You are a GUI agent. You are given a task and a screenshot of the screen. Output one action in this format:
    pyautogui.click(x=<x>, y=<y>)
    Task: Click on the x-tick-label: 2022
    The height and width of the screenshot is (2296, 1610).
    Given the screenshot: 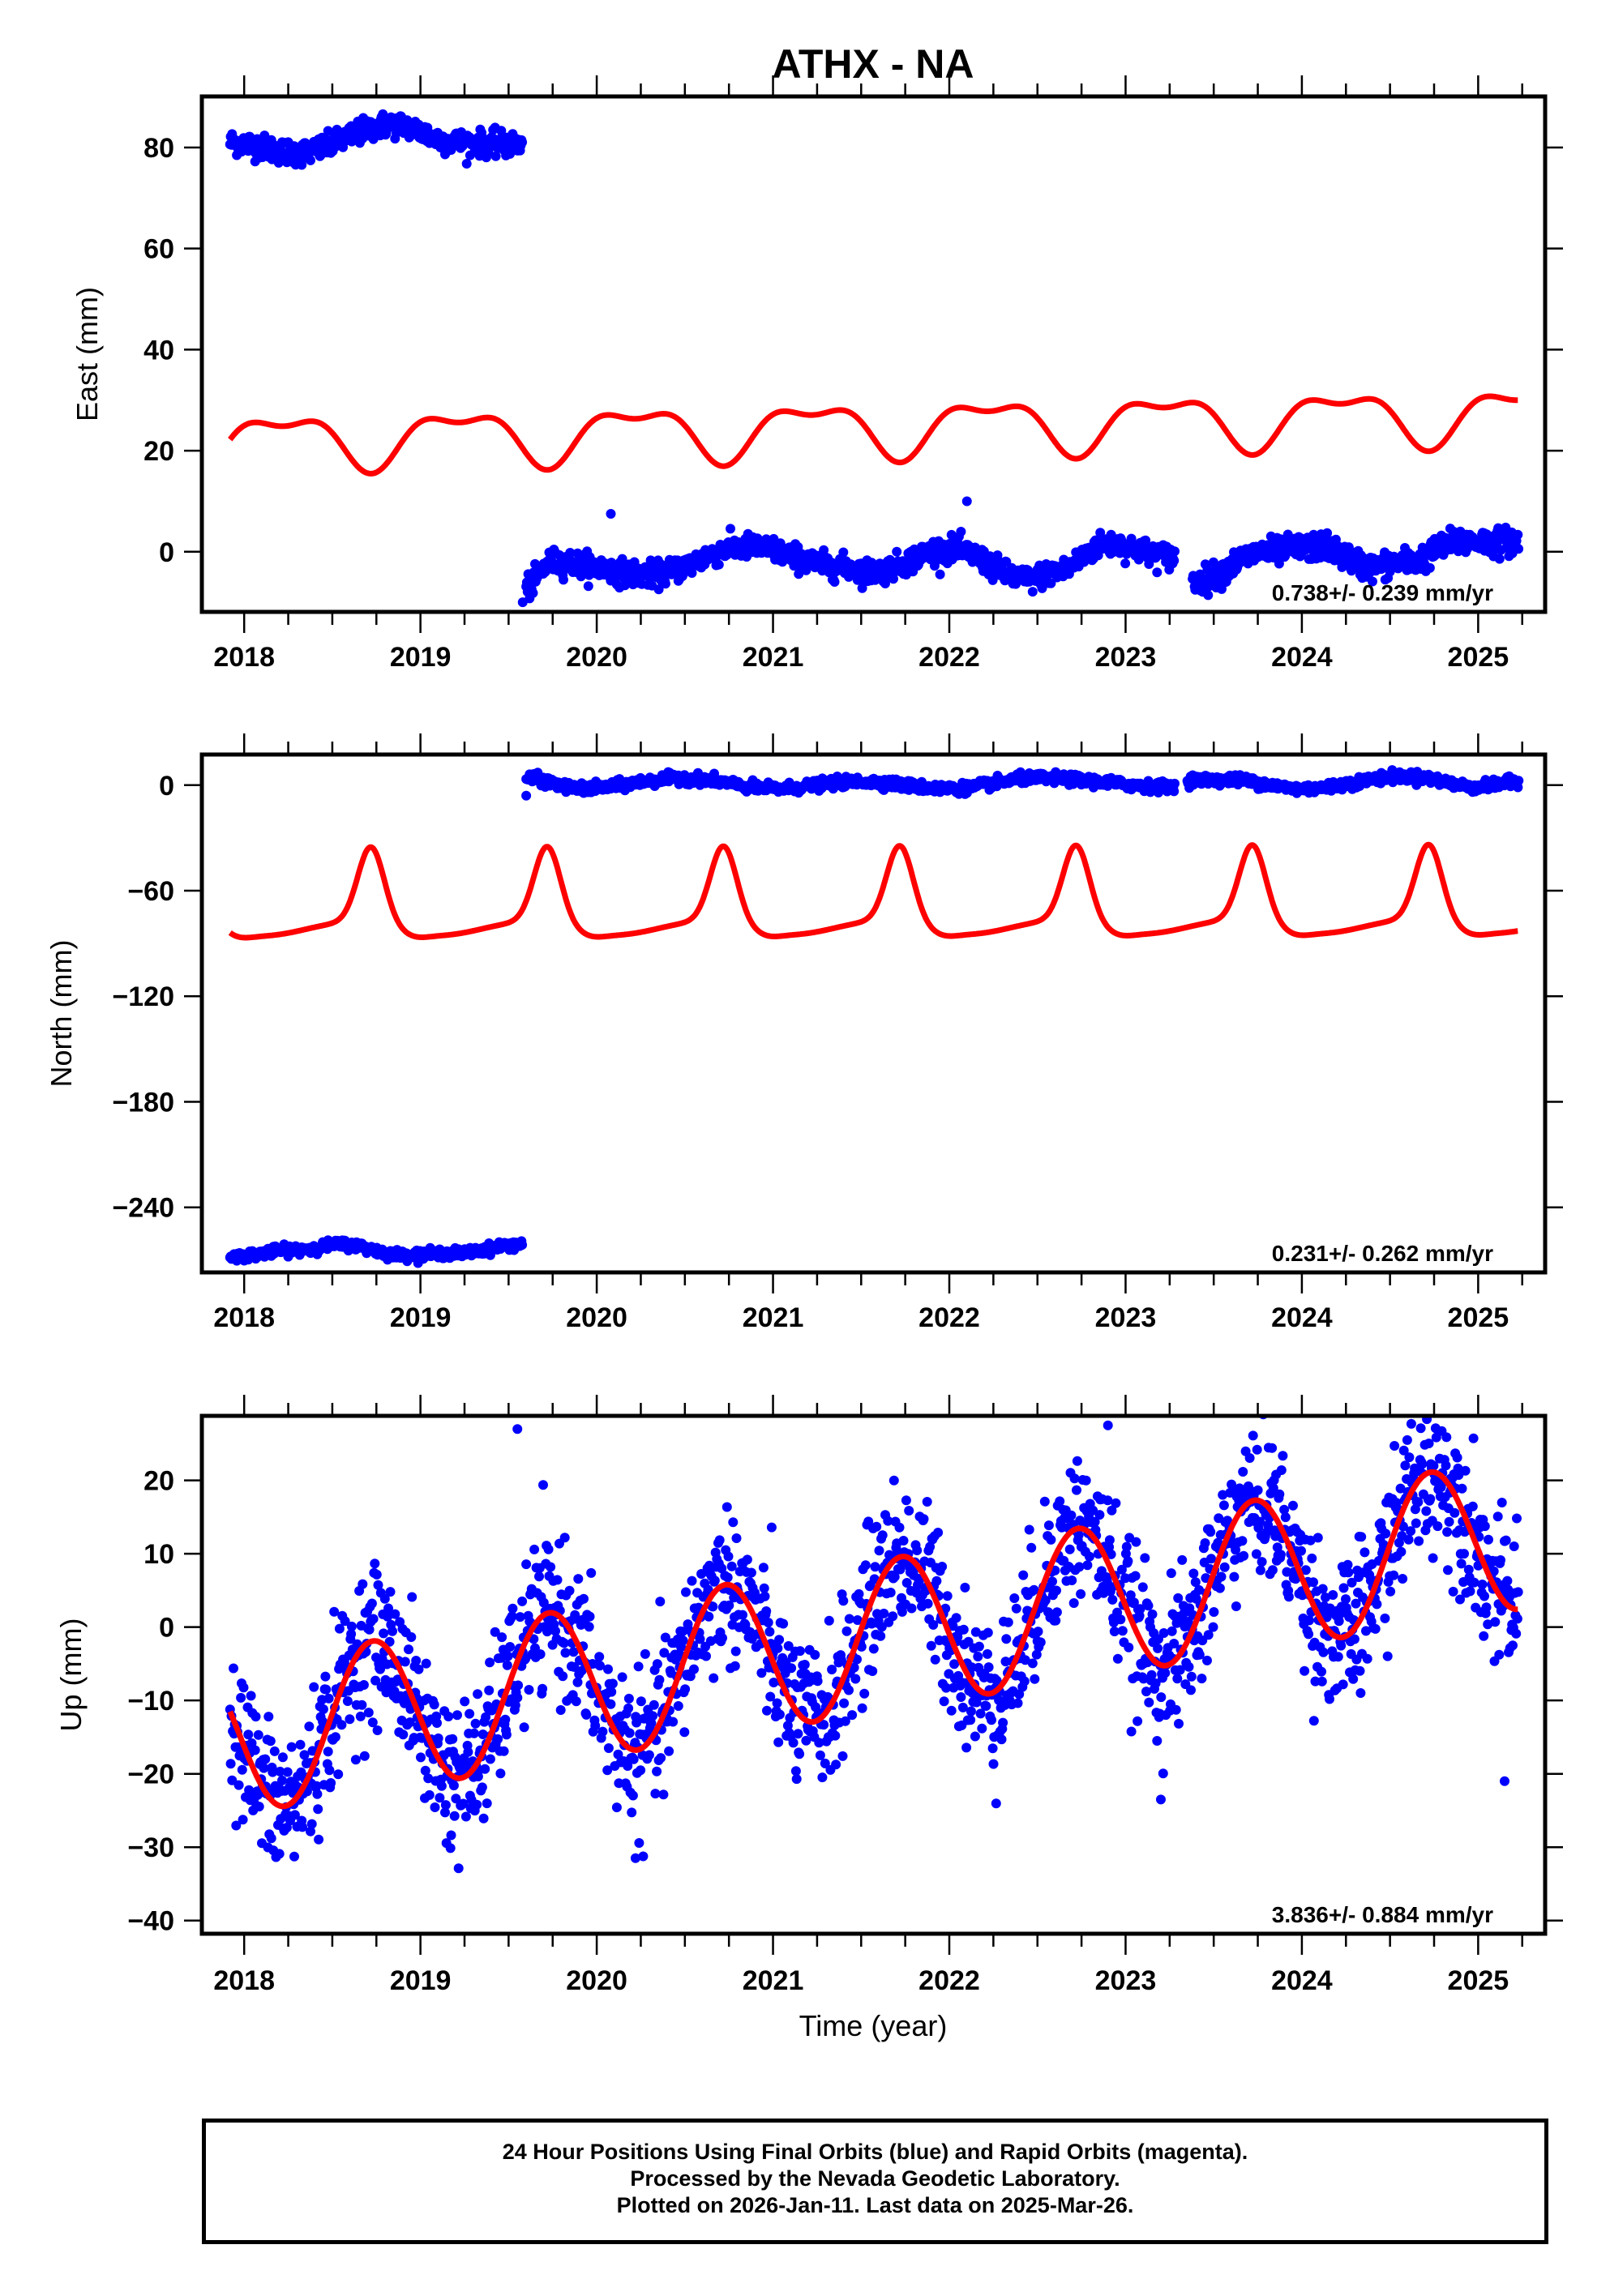 What is the action you would take?
    pyautogui.click(x=949, y=1317)
    